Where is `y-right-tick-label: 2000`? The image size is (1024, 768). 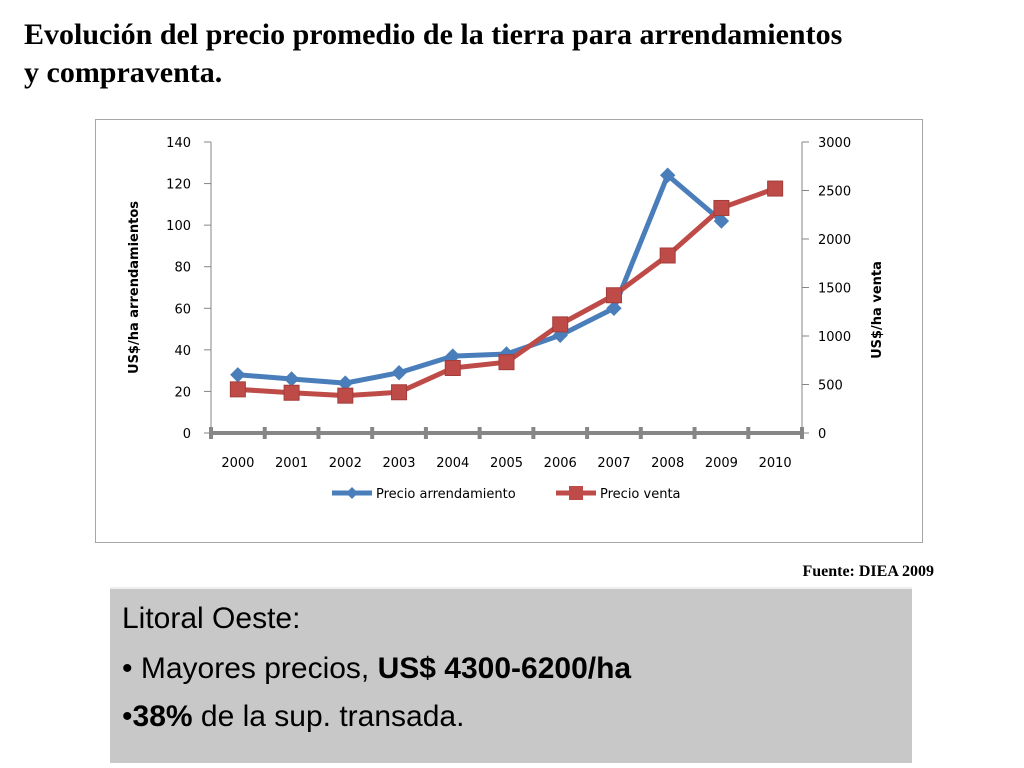
y-right-tick-label: 2000 is located at coordinates (834, 240).